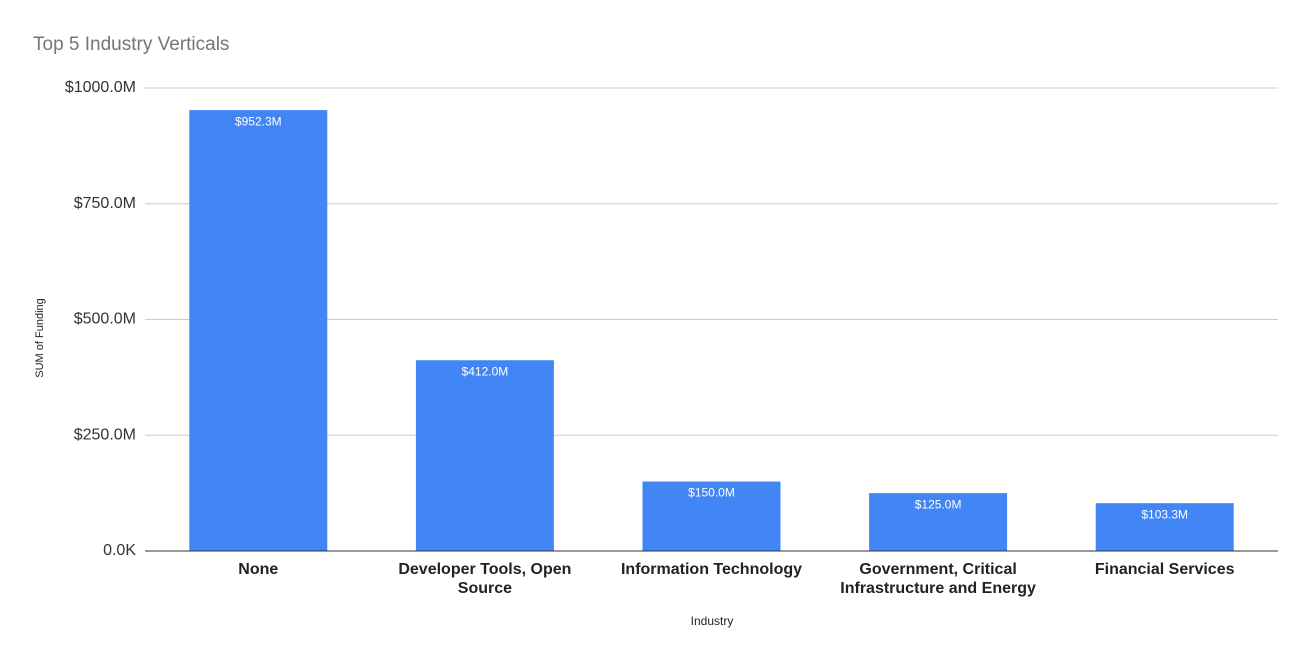  What do you see at coordinates (711, 569) in the screenshot?
I see `x-tick-label: Information Technology` at bounding box center [711, 569].